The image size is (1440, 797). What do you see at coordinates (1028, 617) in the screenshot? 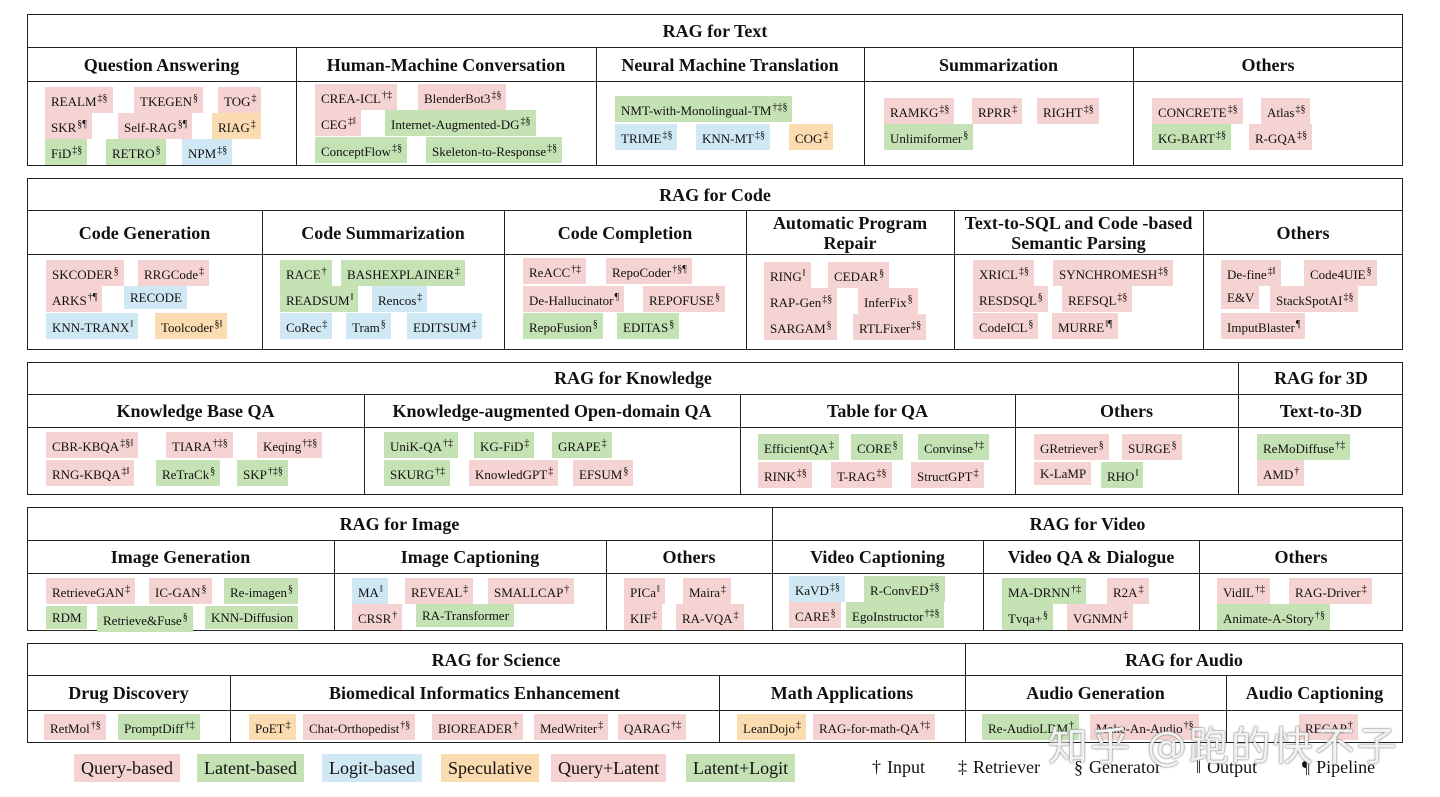
I see `method-chip: Tvqa+§` at bounding box center [1028, 617].